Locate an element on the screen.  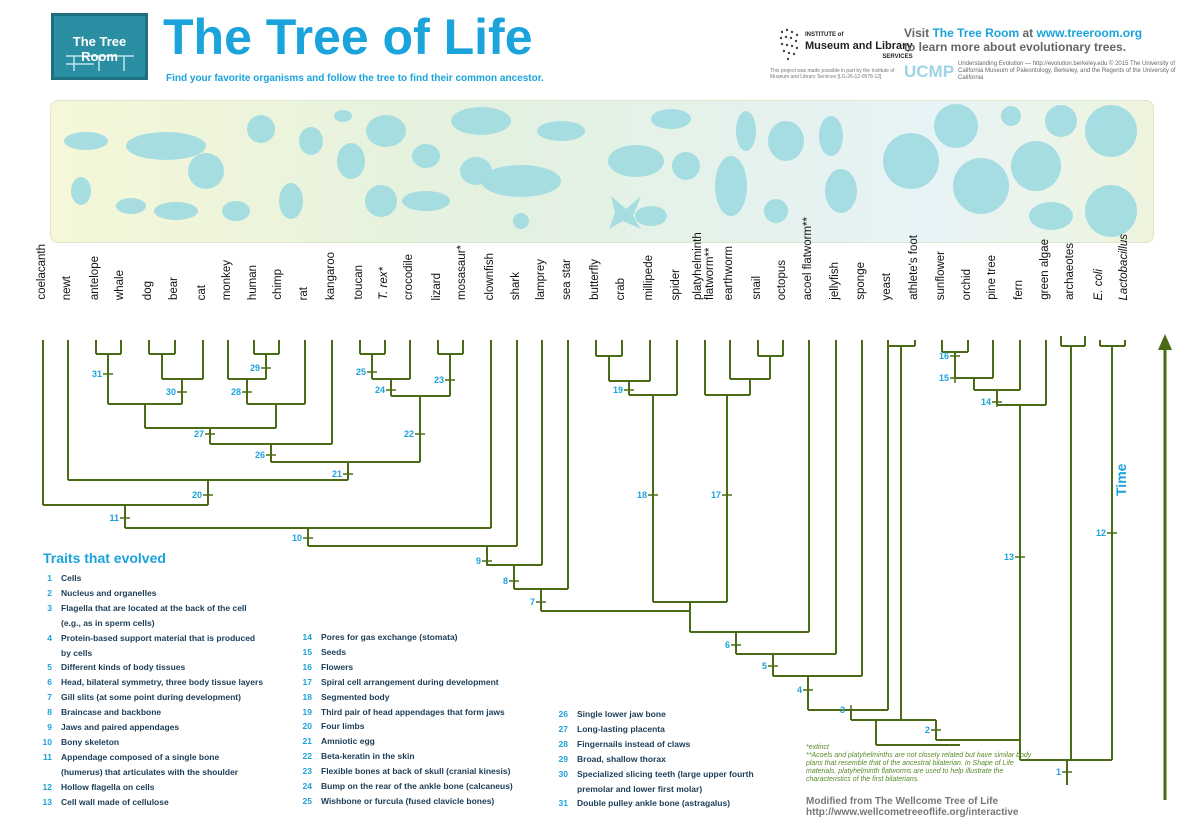
trait-number: 23 is located at coordinates (307, 771).